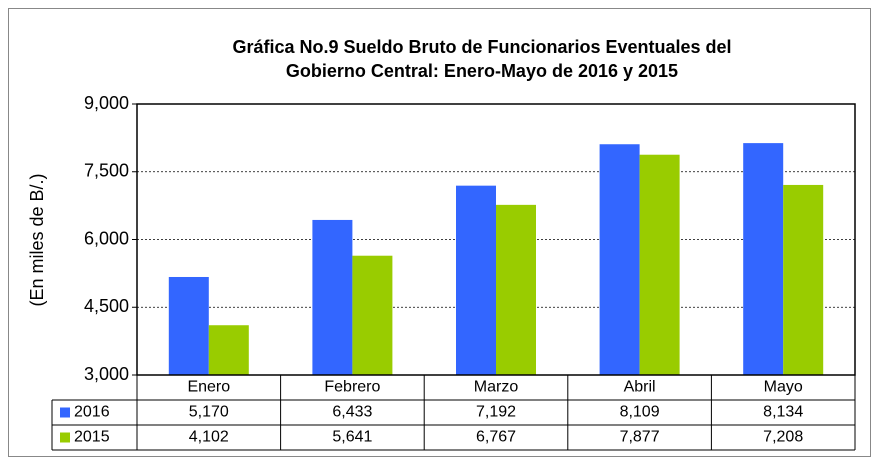 This screenshot has height=464, width=879. I want to click on x-tick-label: Enero, so click(208, 387).